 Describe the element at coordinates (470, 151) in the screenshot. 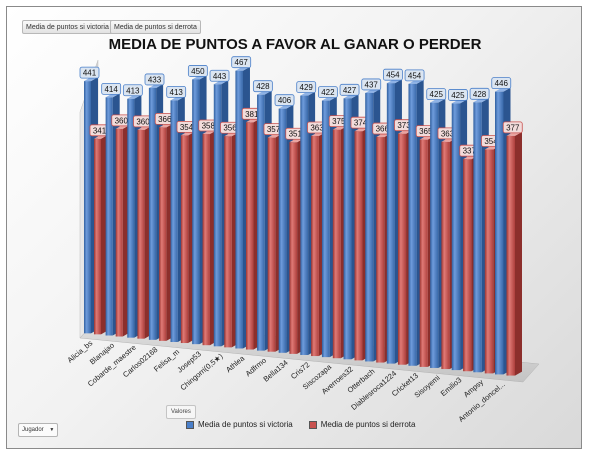

I see `derrota-data-label-17: 337` at that location.